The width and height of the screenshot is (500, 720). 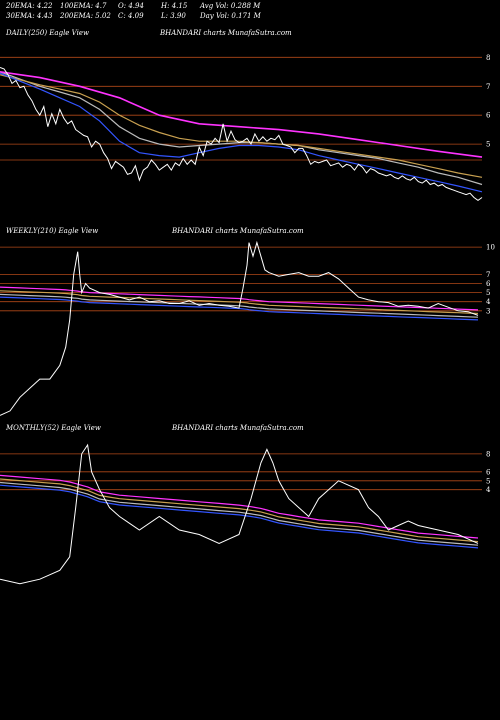 What do you see at coordinates (488, 116) in the screenshot?
I see `daily-y-tick-2: 6` at bounding box center [488, 116].